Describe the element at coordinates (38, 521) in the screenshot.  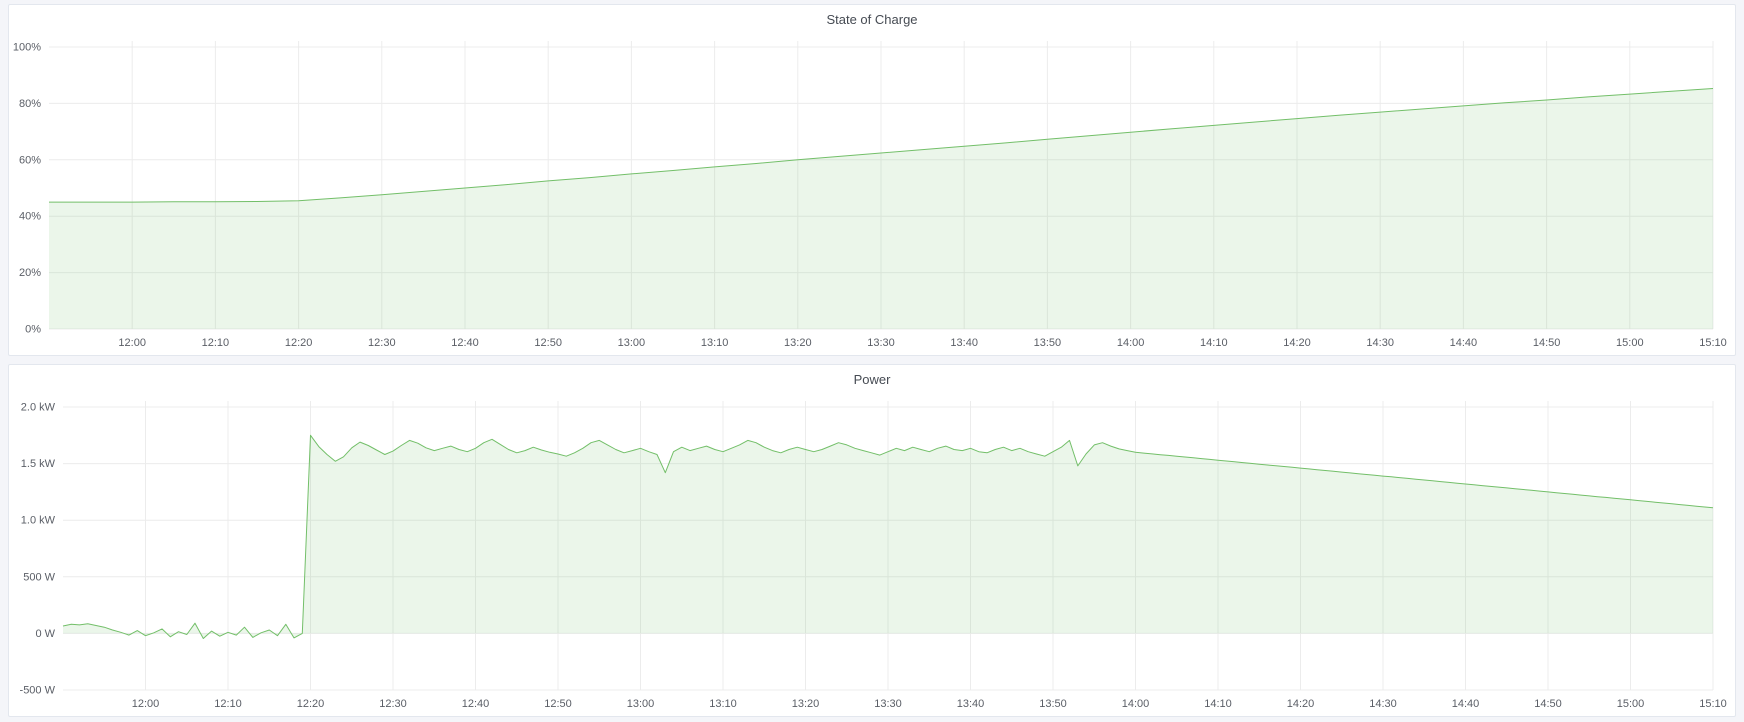
I see `svg-text: 1.0 kW` at that location.